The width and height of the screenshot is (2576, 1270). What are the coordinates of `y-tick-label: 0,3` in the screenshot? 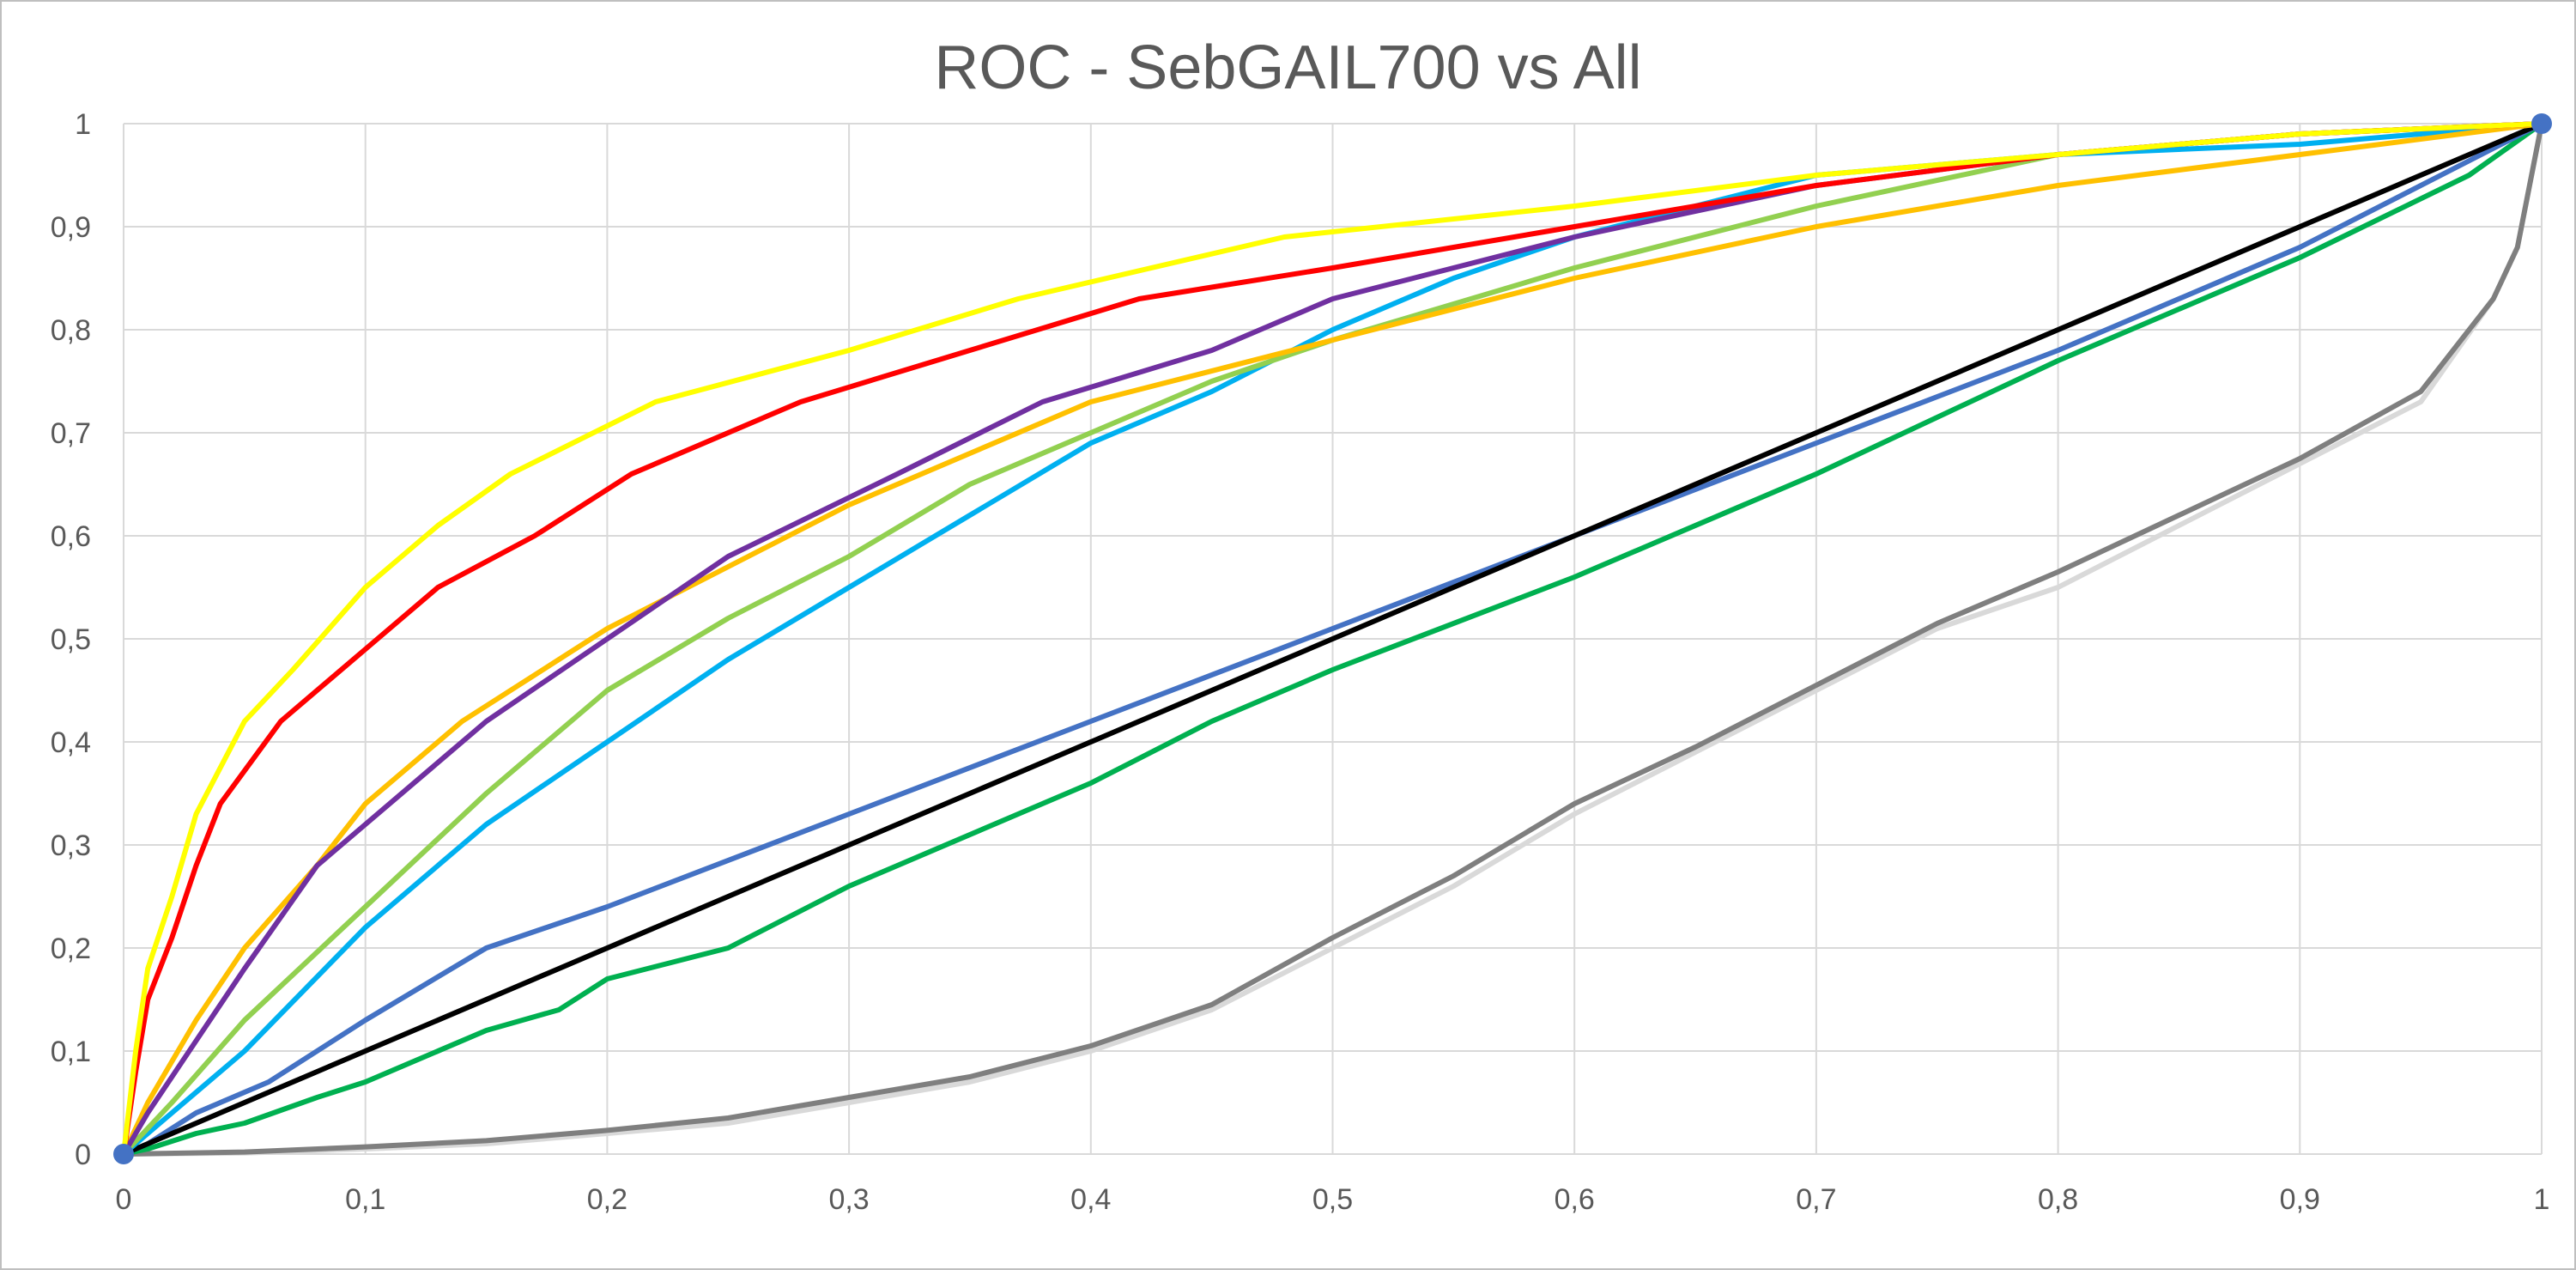 It's located at (71, 846).